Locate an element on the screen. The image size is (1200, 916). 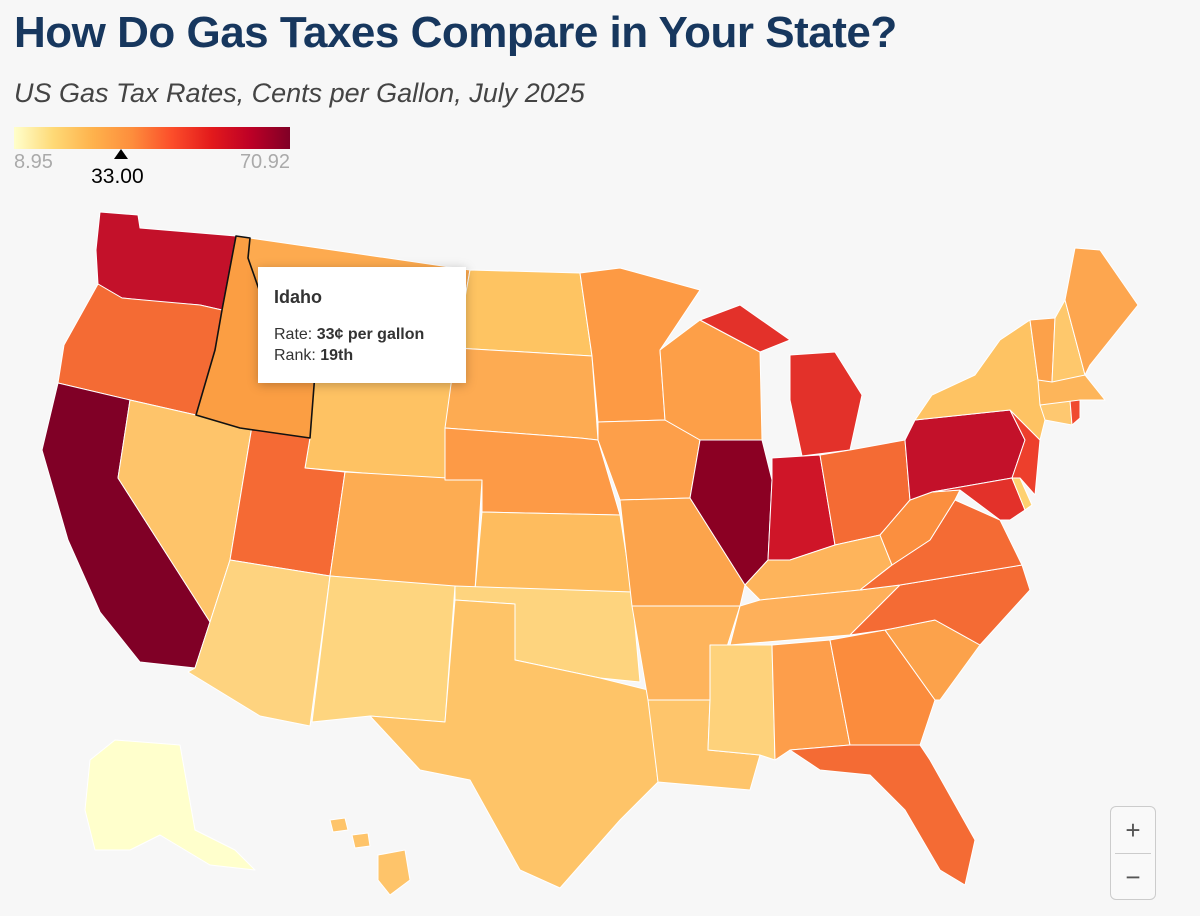
state-maine is located at coordinates (1101, 311).